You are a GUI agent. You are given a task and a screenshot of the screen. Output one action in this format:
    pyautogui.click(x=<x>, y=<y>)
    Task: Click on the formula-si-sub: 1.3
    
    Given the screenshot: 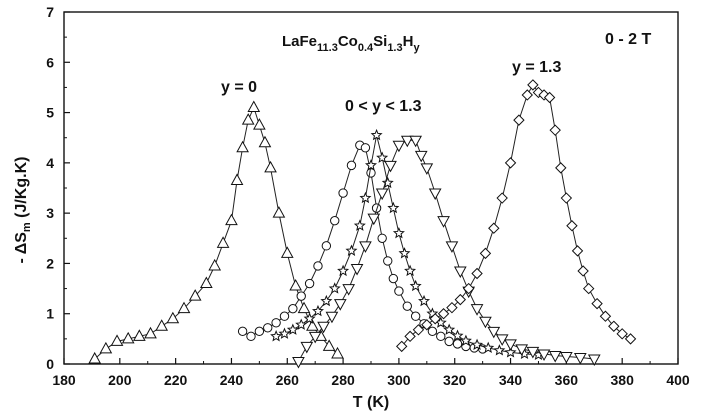 What is the action you would take?
    pyautogui.click(x=394, y=48)
    